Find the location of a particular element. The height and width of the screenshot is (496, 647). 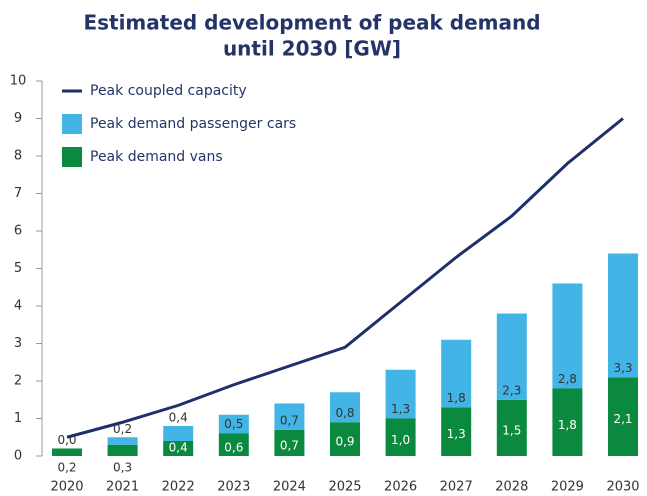

value-label: 3,3 is located at coordinates (622, 368).